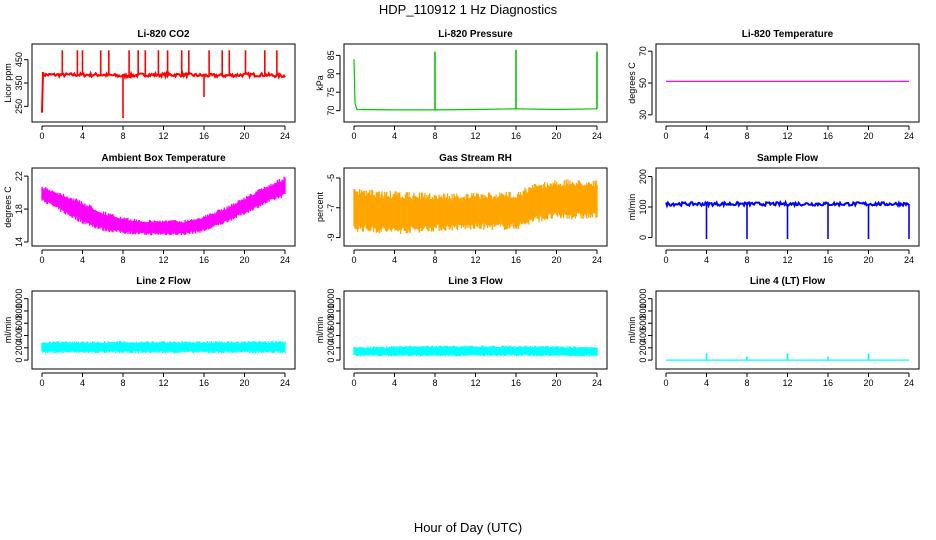 The height and width of the screenshot is (540, 936). What do you see at coordinates (19, 176) in the screenshot?
I see `y-tick-label: 22` at bounding box center [19, 176].